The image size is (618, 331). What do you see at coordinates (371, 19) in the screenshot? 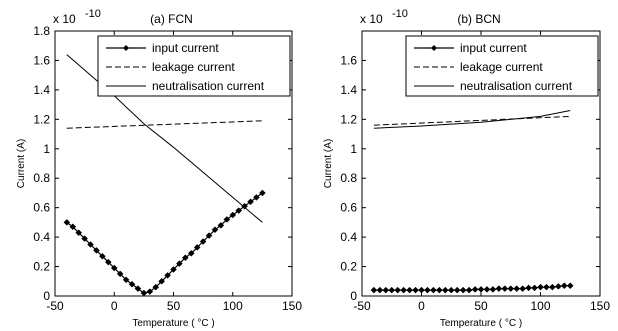
I see `y-multiplier-label: x 10` at bounding box center [371, 19].